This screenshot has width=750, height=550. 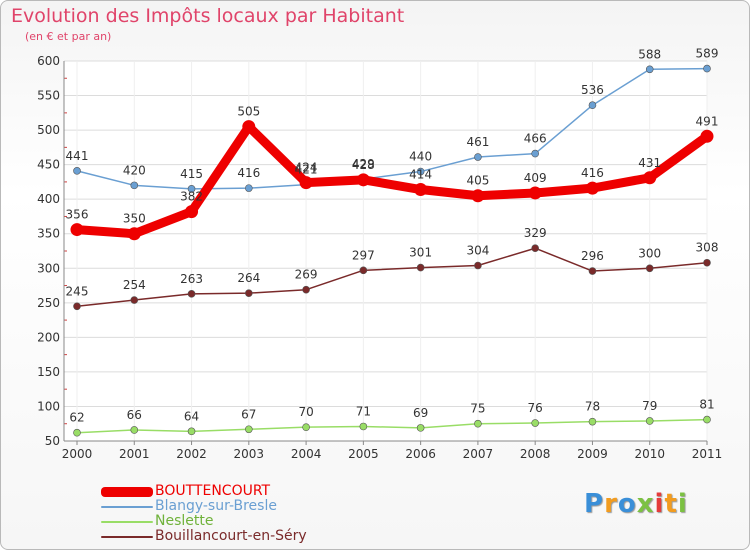 What do you see at coordinates (127, 492) in the screenshot?
I see `legend-swatch-bouttencourt` at bounding box center [127, 492].